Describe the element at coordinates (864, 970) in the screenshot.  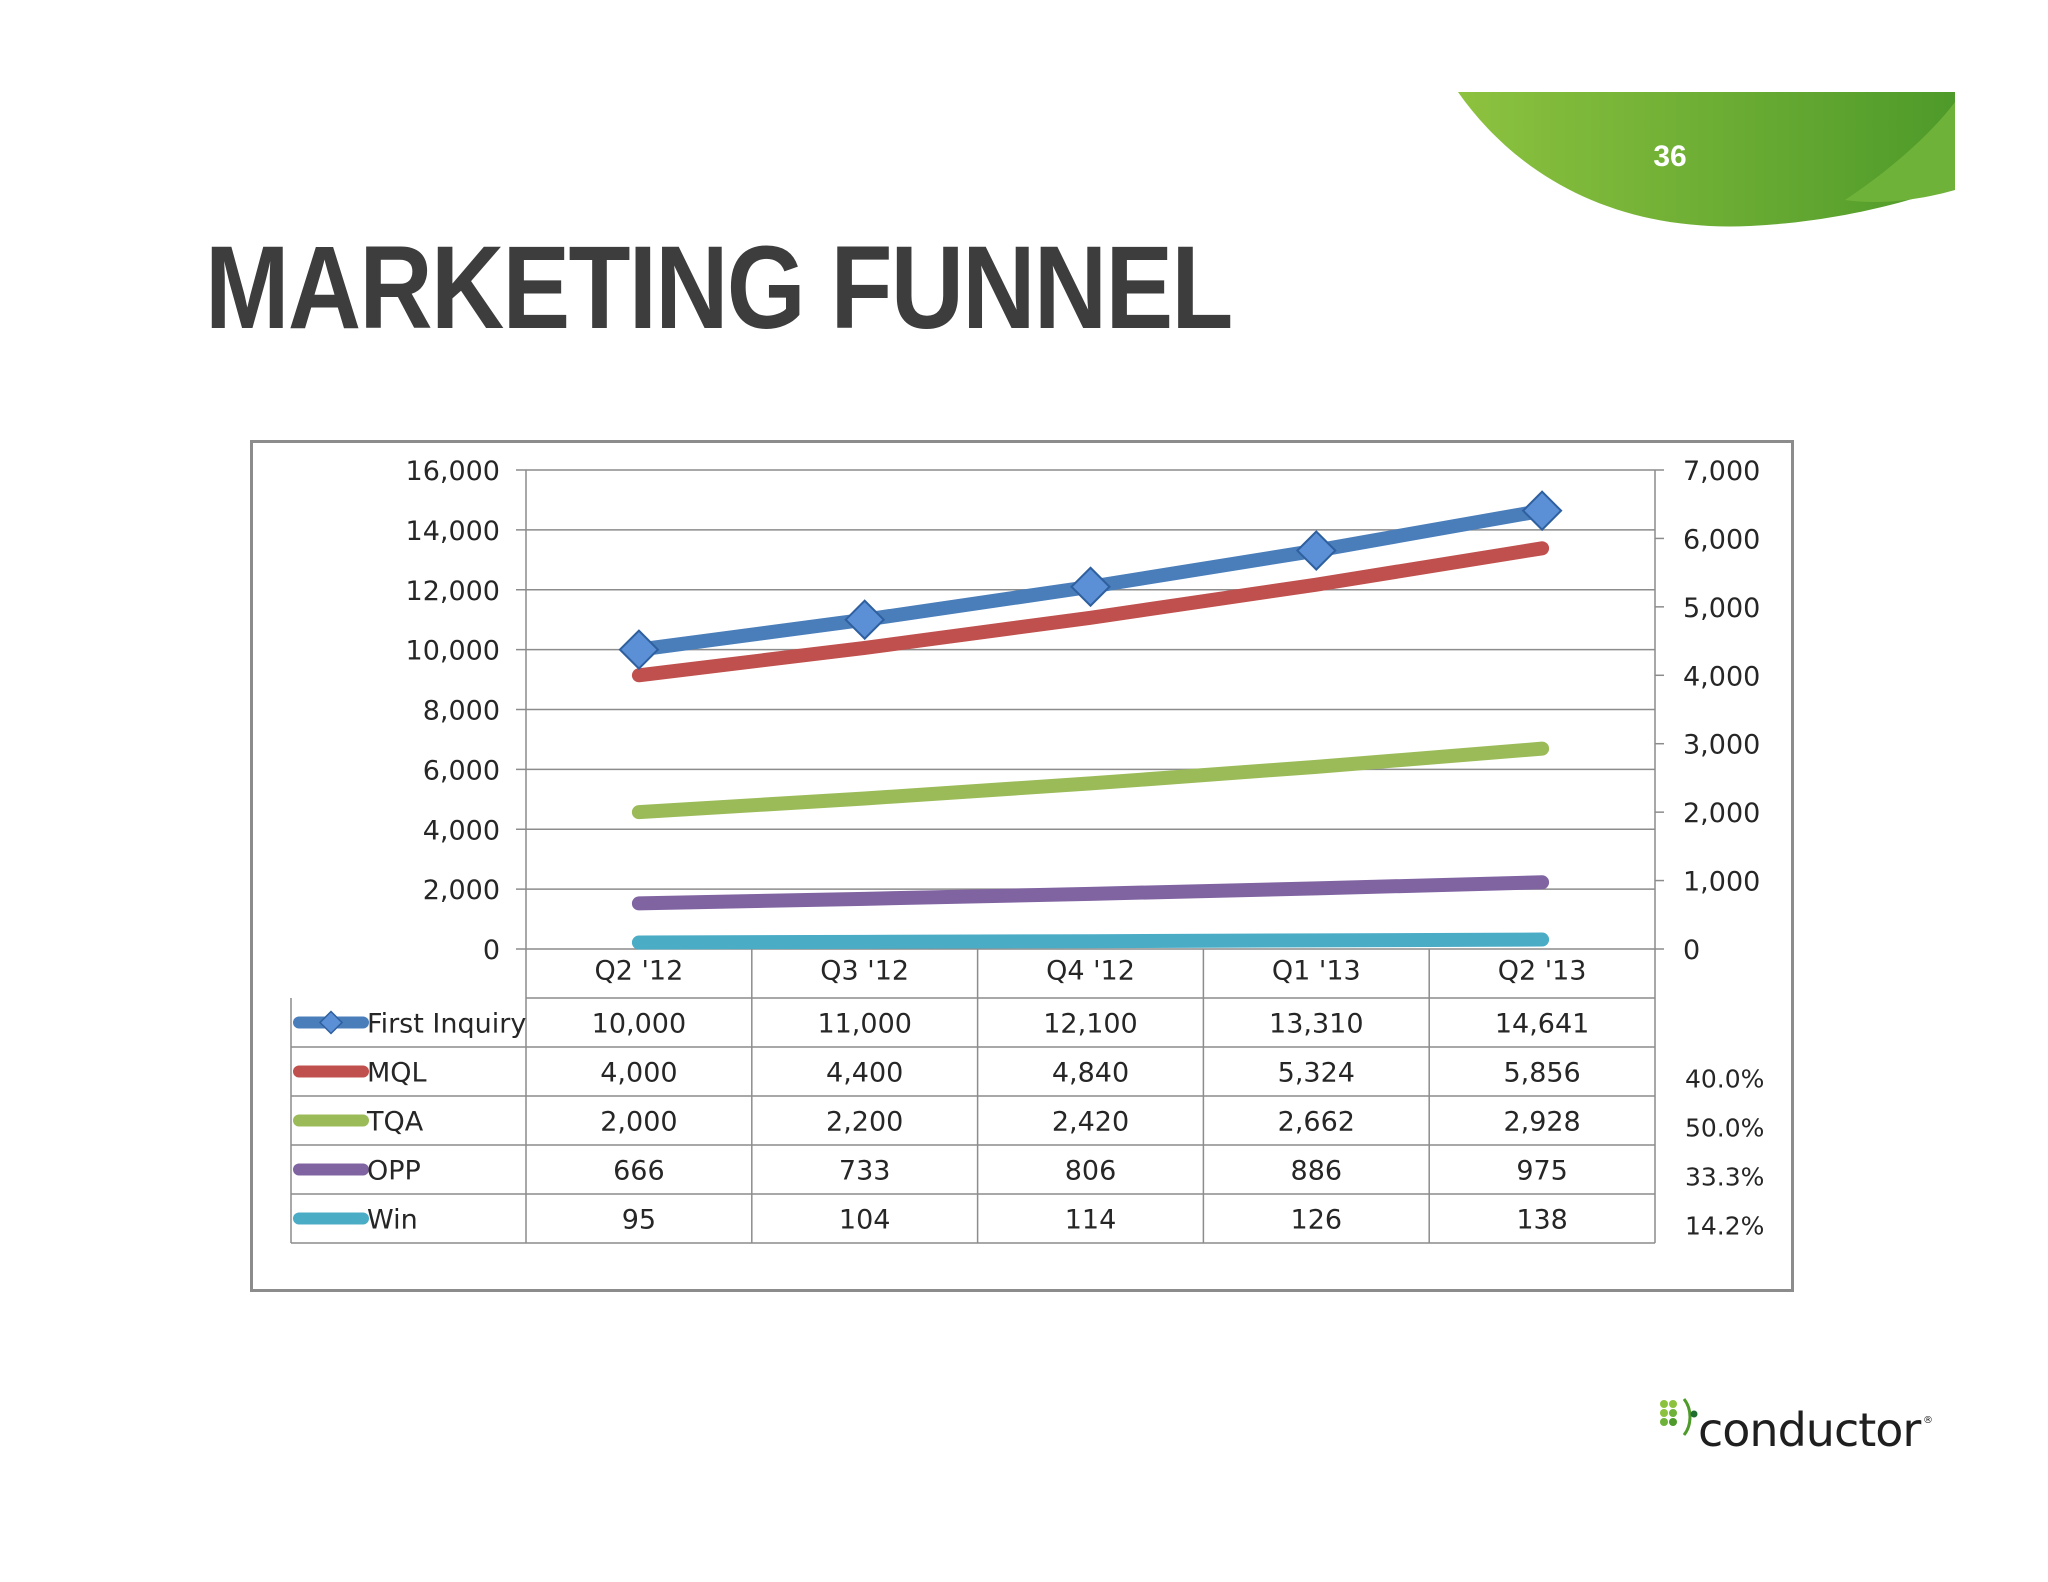
I see `x-category-label: Q3 '12` at that location.